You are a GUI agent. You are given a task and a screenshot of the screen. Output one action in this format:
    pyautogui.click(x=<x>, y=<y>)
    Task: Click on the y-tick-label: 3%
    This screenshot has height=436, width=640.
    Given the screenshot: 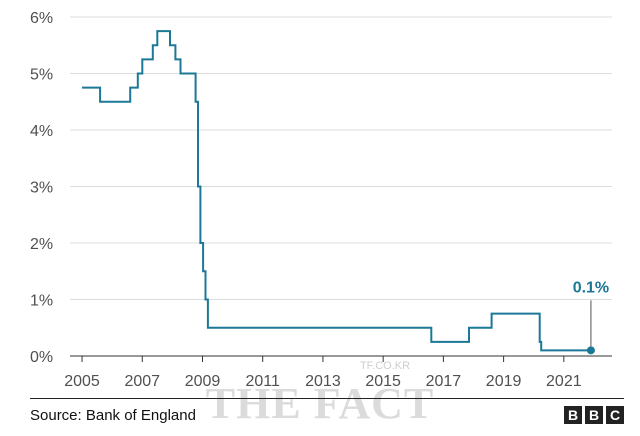 What is the action you would take?
    pyautogui.click(x=41, y=188)
    